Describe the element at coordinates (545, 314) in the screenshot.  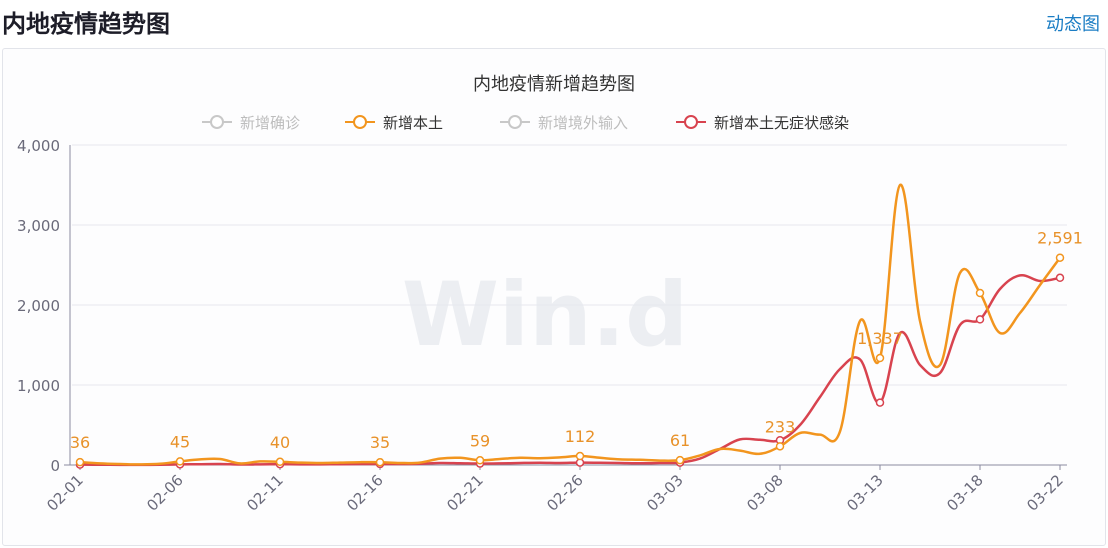
I see `watermark: Win.d` at that location.